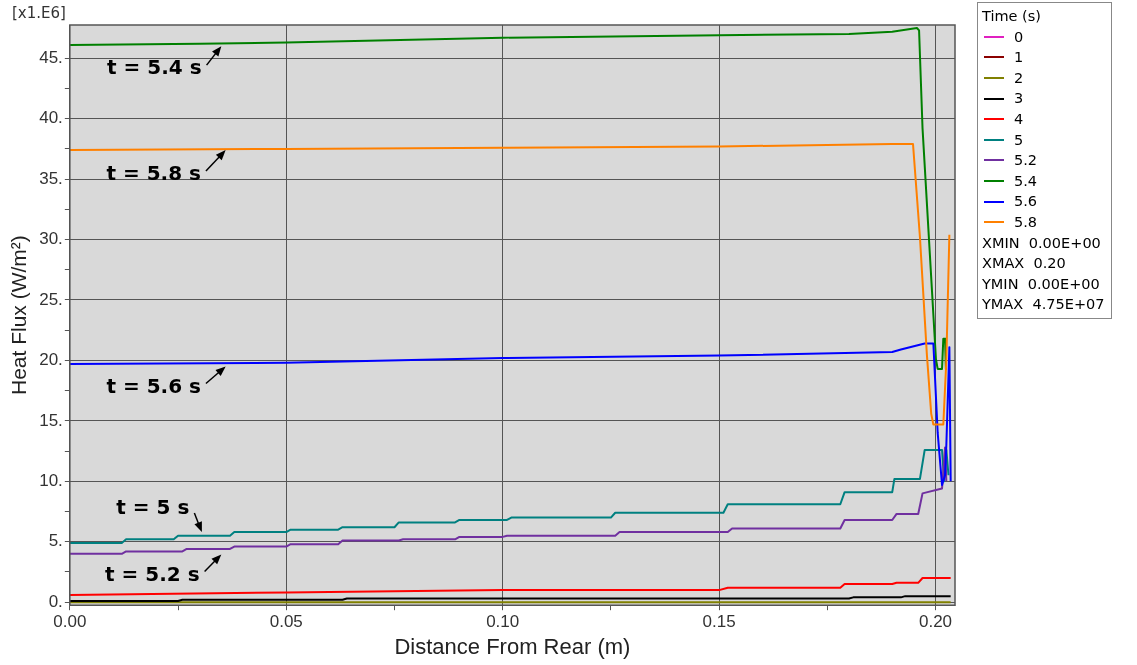 Image resolution: width=1137 pixels, height=665 pixels. Describe the element at coordinates (1041, 284) in the screenshot. I see `text: YMIN 0.00E+00` at that location.